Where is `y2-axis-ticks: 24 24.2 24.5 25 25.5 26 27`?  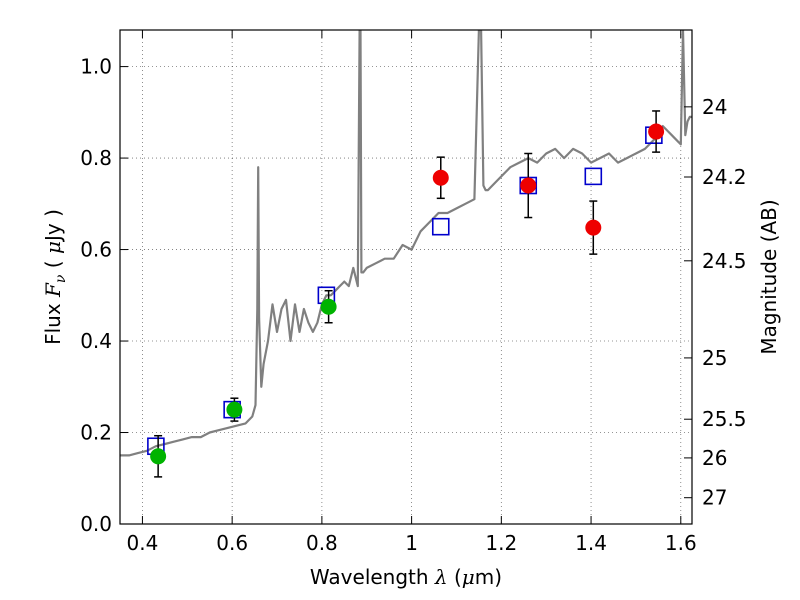
y2-axis-ticks: 24 24.2 24.5 25 25.5 26 27 is located at coordinates (715, 302).